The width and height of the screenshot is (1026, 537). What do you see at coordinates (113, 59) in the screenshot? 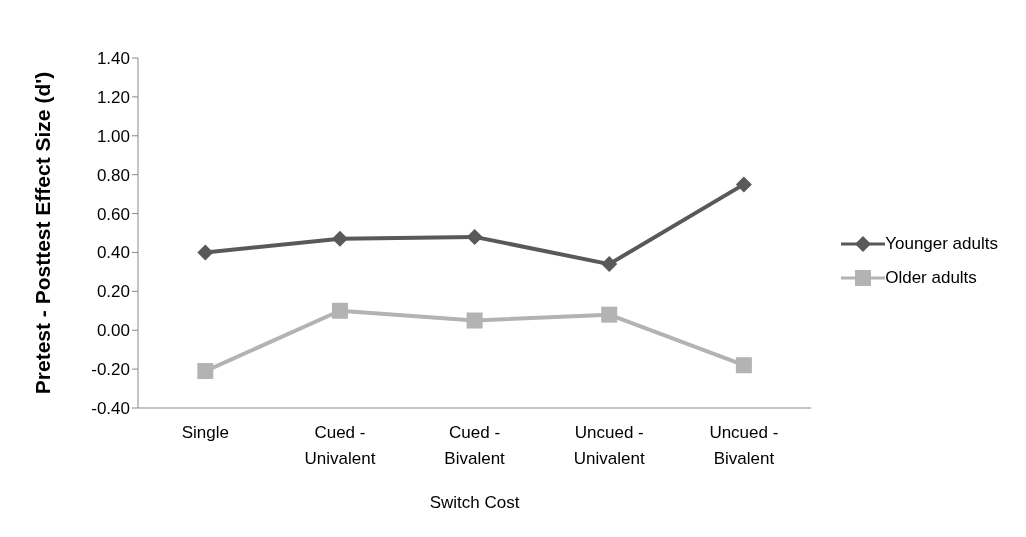
I see `y-tick-label: 1.40` at bounding box center [113, 59].